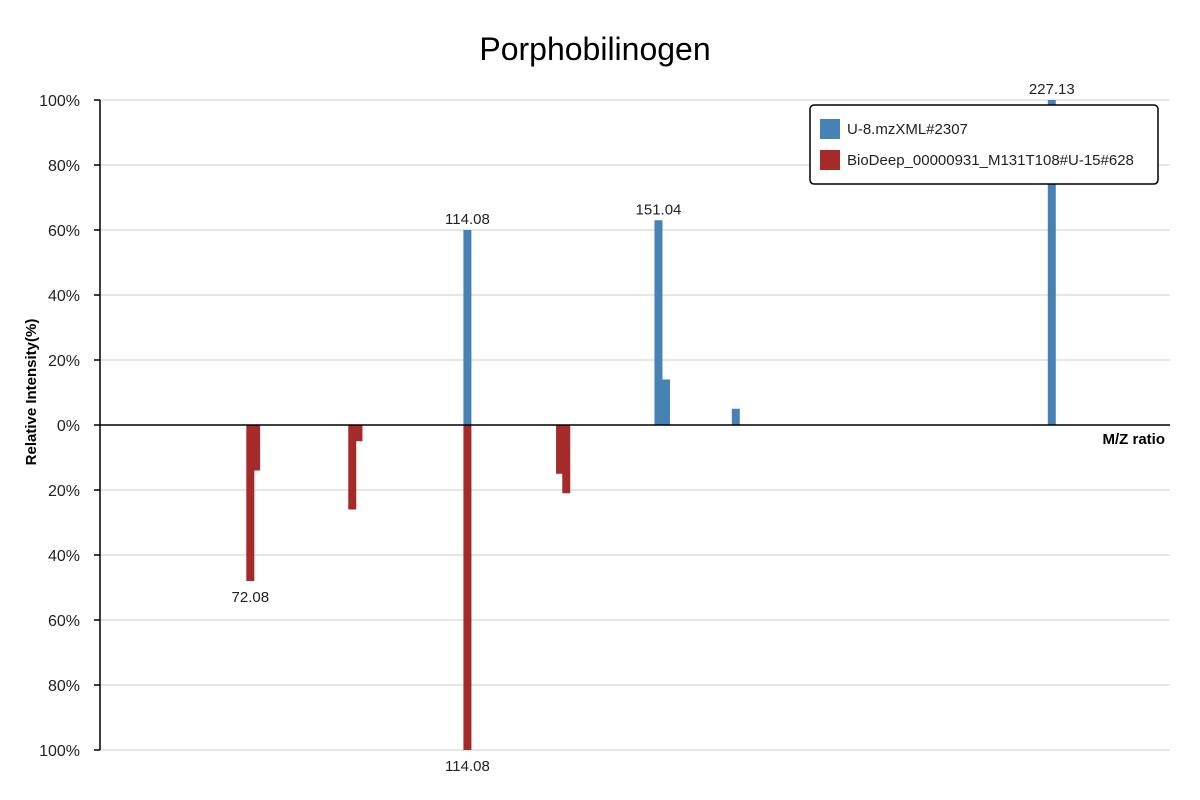  I want to click on peak-label-series-2: 72.08, so click(251, 597).